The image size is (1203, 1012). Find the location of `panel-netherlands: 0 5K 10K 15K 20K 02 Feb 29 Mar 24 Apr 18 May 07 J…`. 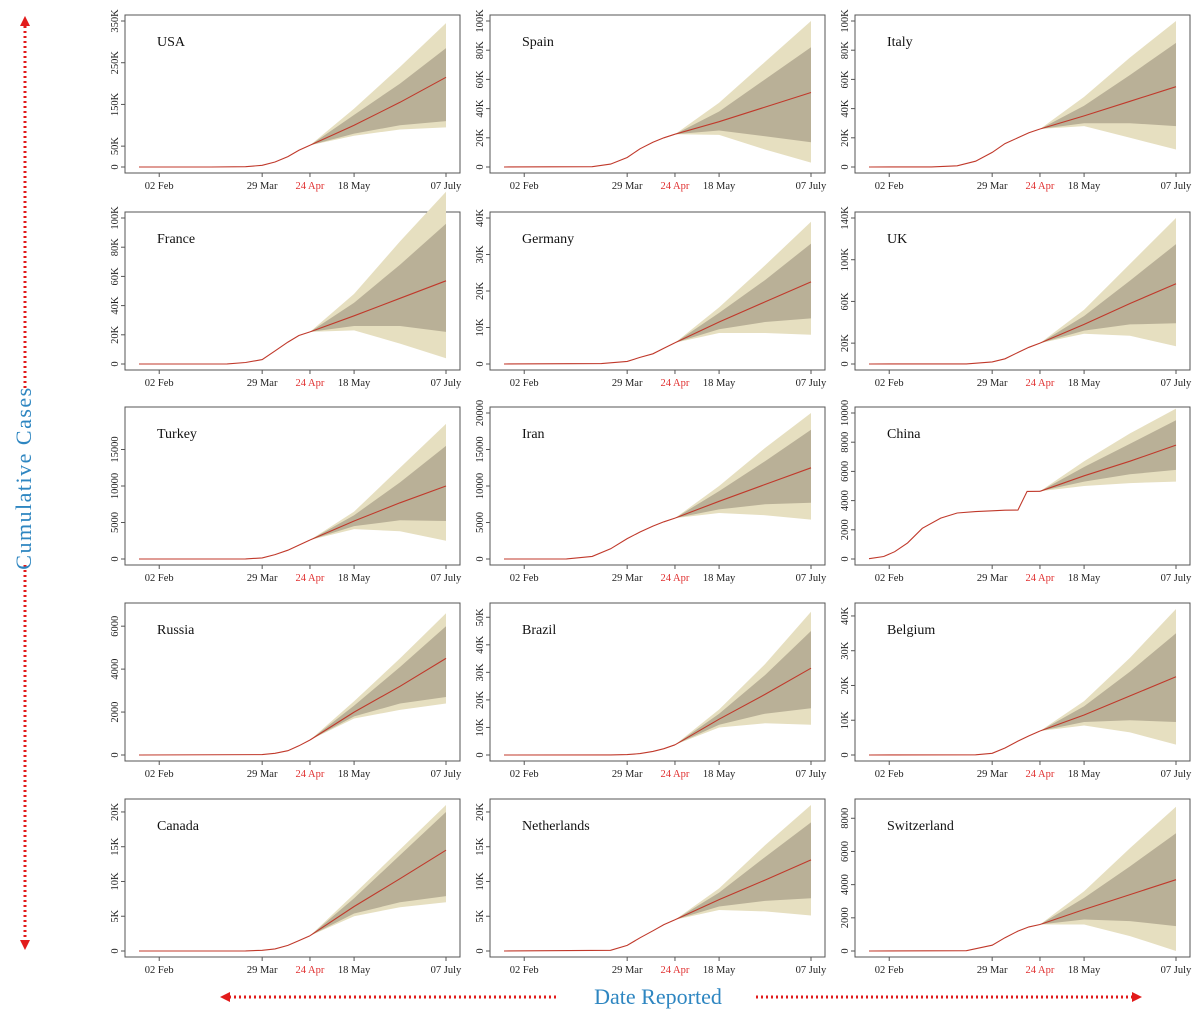

panel-netherlands: 0 5K 10K 15K 20K 02 Feb 29 Mar 24 Apr 18 May 07 J… is located at coordinates (651, 887).